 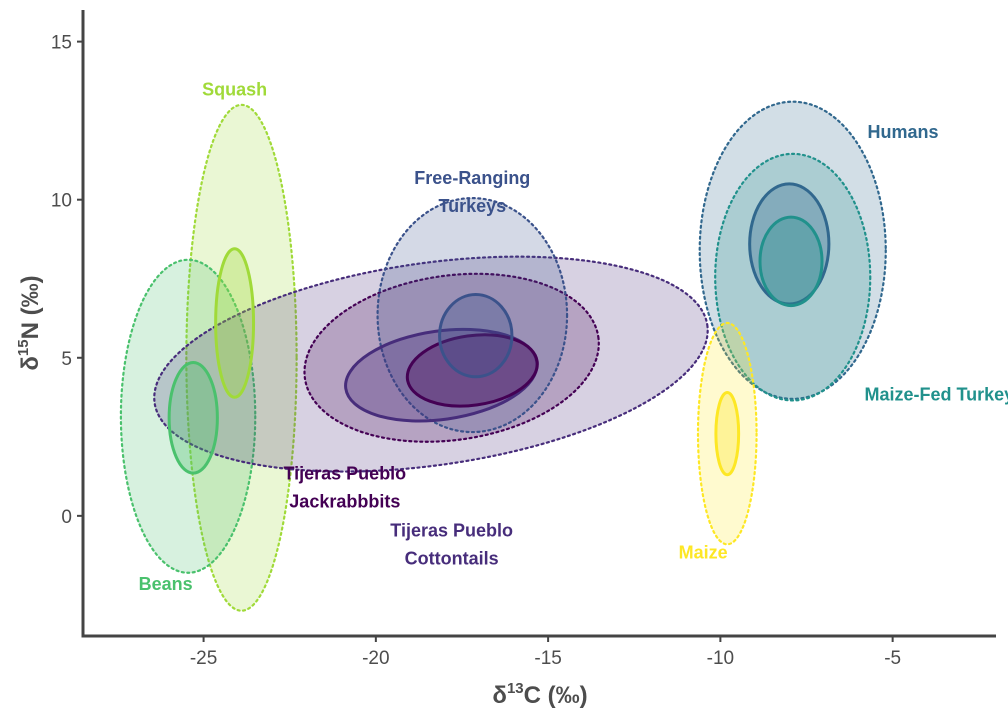 I want to click on x-tick-label: -15, so click(x=547, y=658).